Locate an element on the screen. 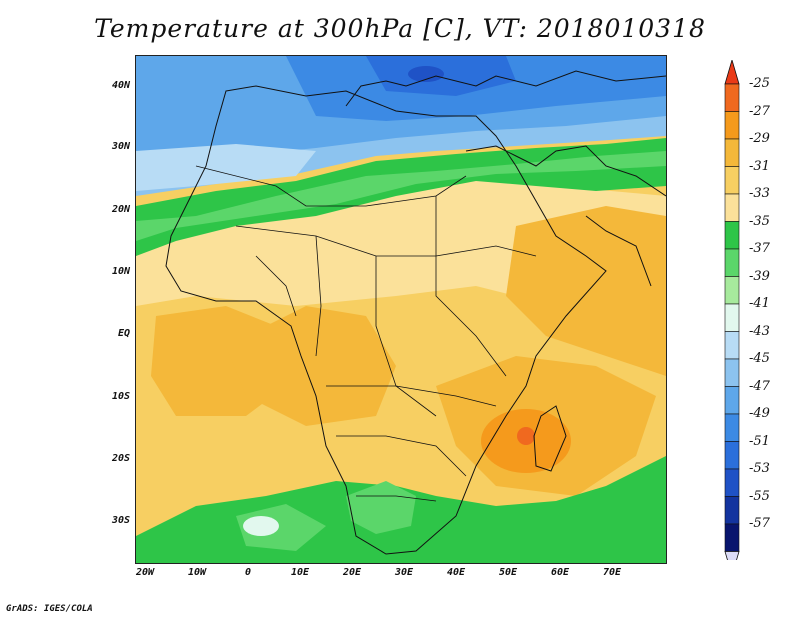 The width and height of the screenshot is (800, 618). colorbar-over-arrow is located at coordinates (732, 72).